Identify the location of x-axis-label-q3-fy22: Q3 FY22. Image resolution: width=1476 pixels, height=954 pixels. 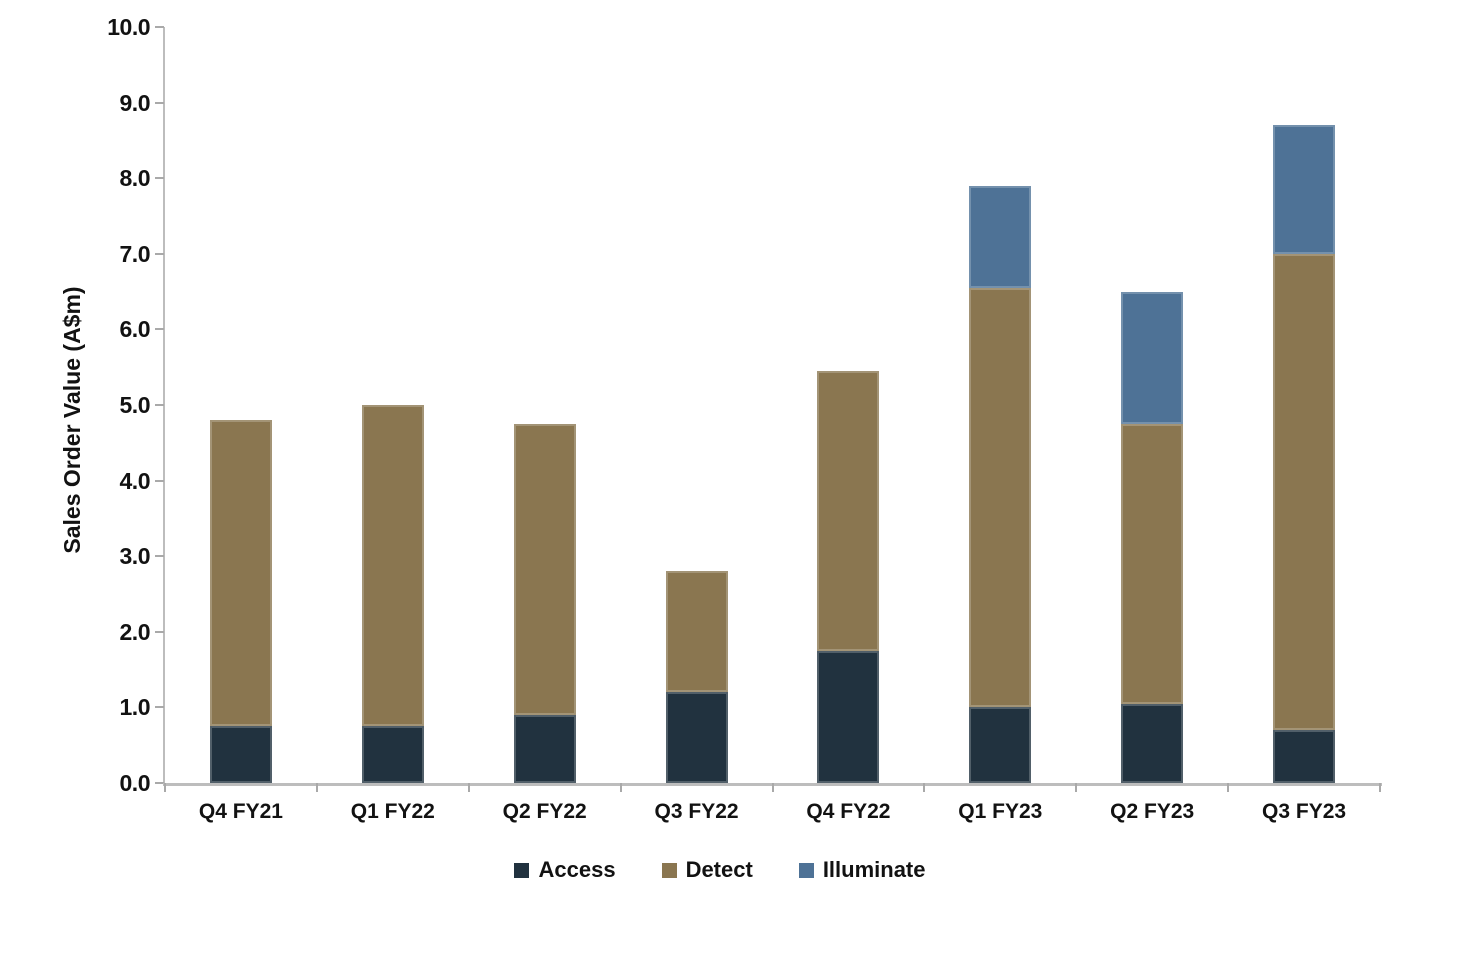
(696, 811).